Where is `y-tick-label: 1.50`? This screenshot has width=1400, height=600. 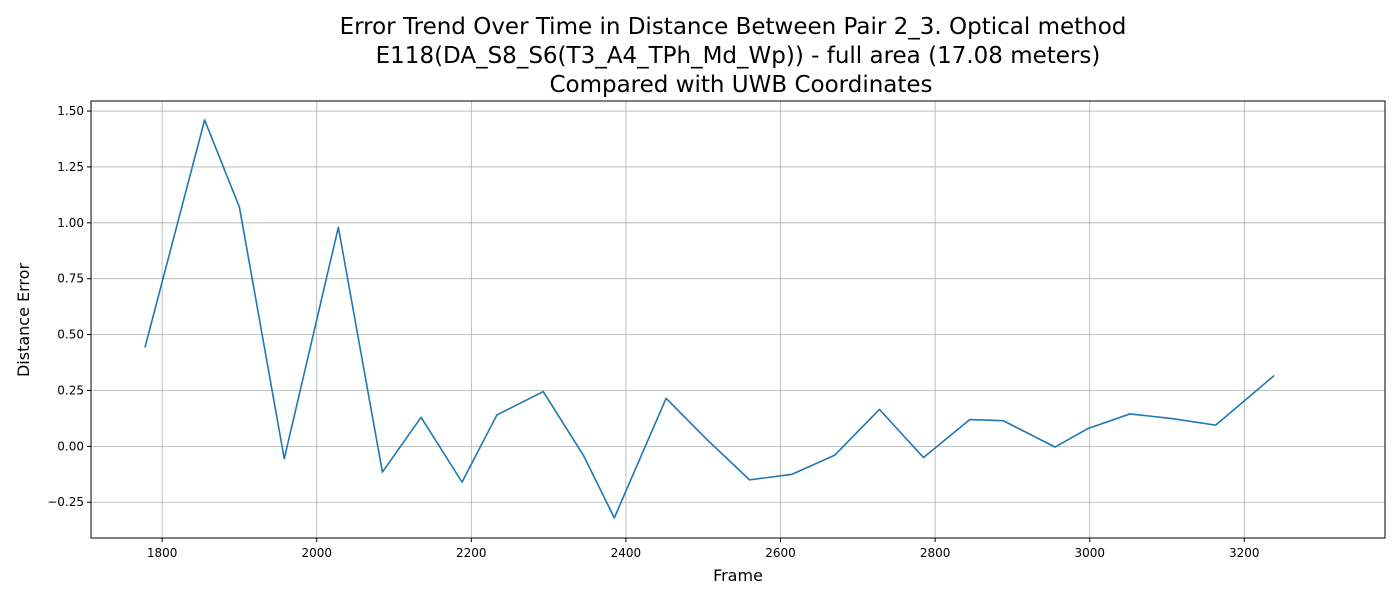 y-tick-label: 1.50 is located at coordinates (70, 111).